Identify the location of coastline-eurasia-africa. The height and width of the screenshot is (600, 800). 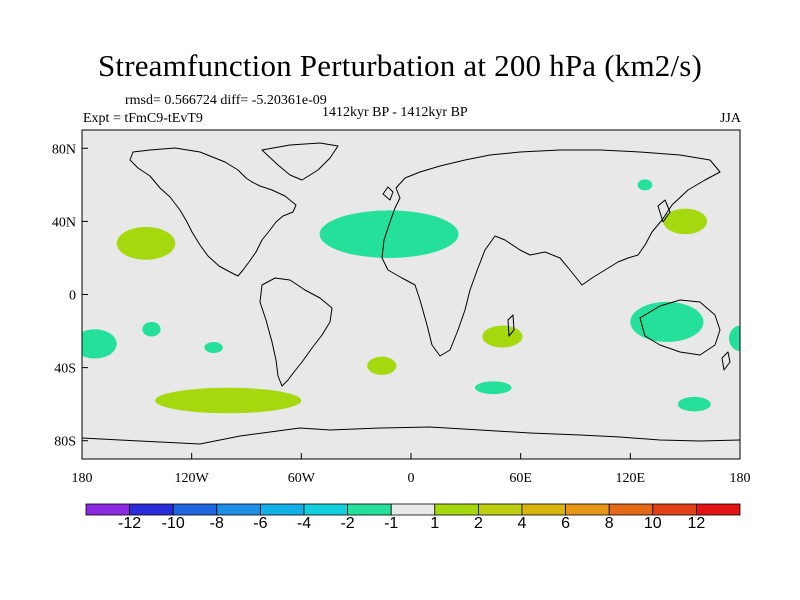
(551, 253).